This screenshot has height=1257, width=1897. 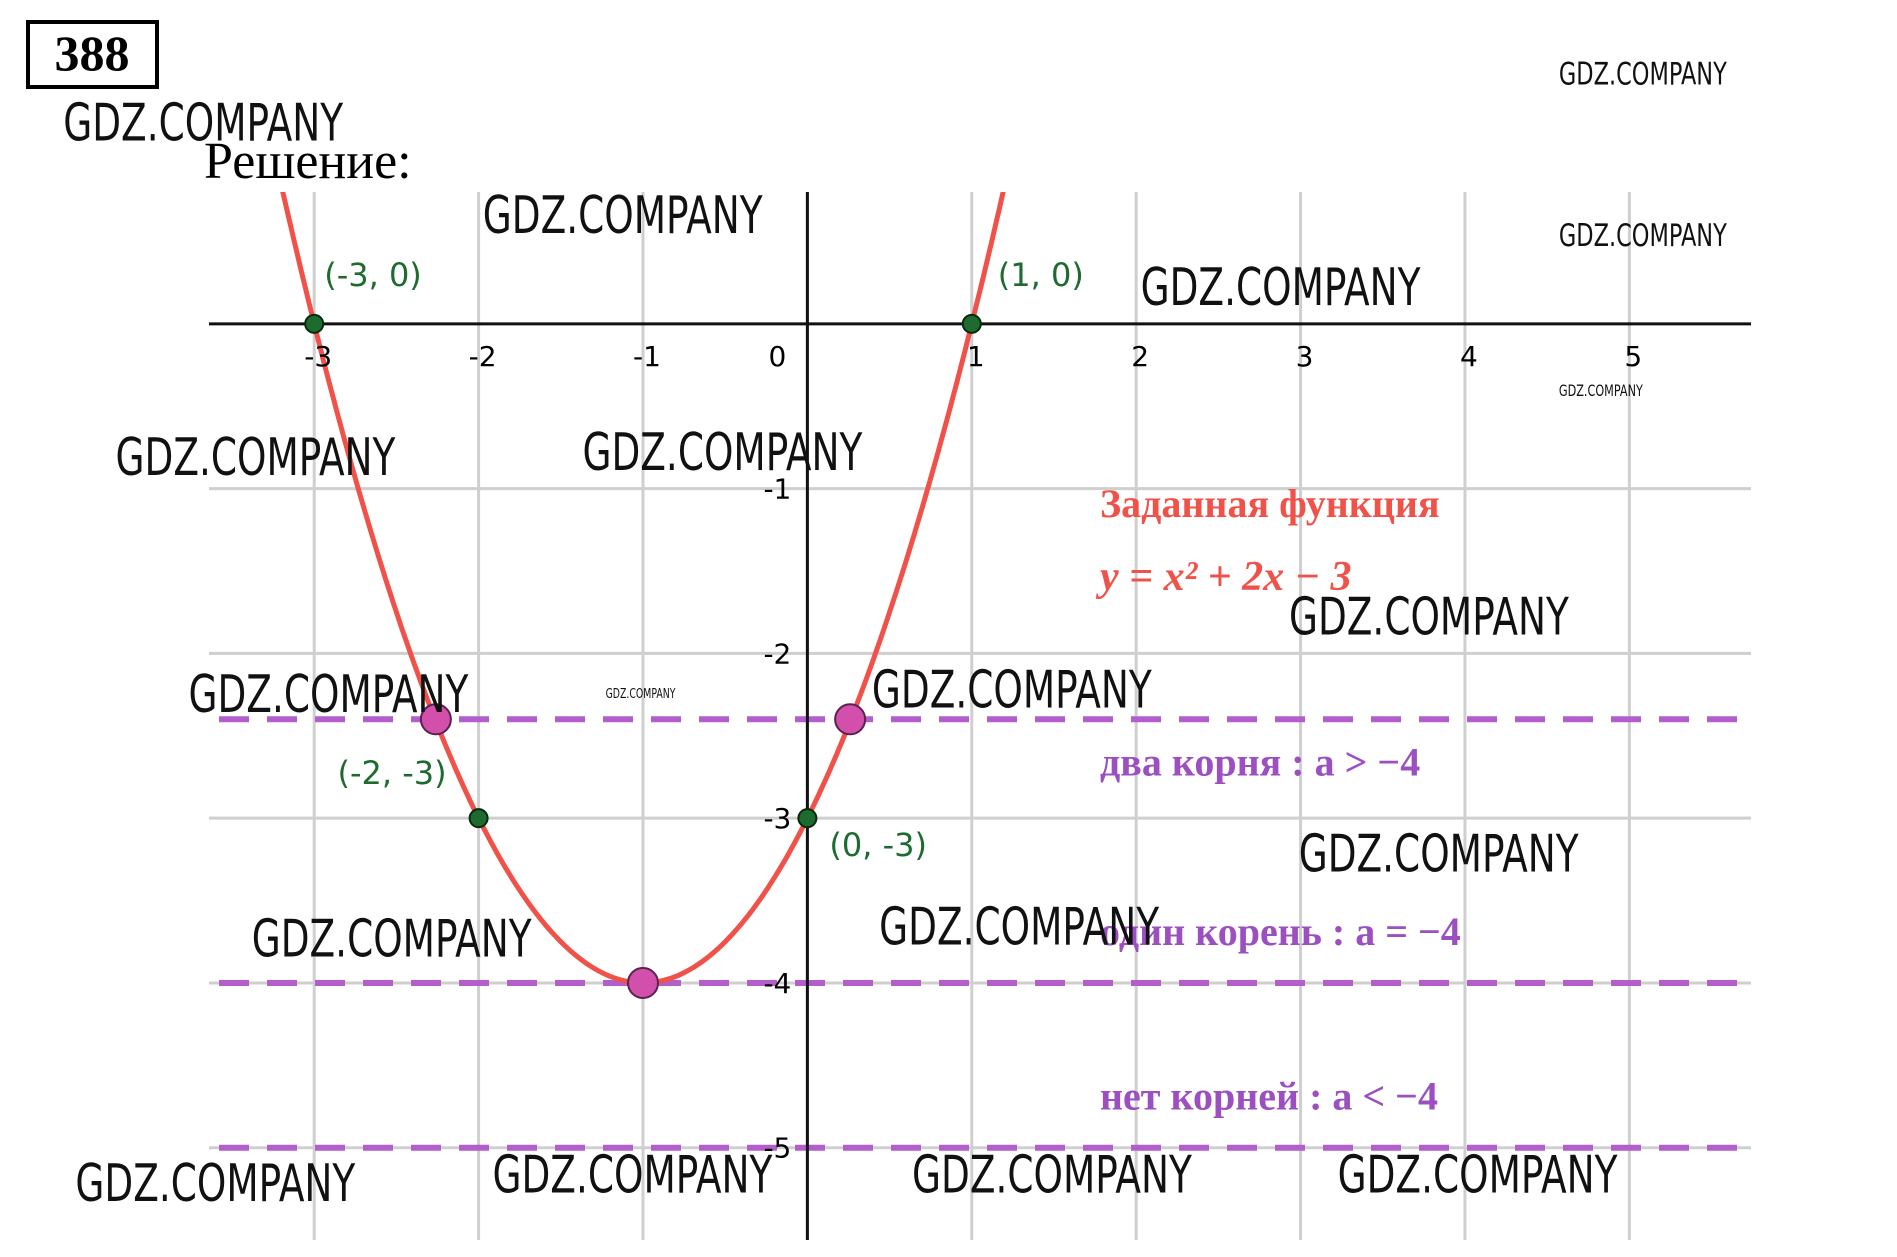 I want to click on y-tick-label: -2, so click(x=777, y=653).